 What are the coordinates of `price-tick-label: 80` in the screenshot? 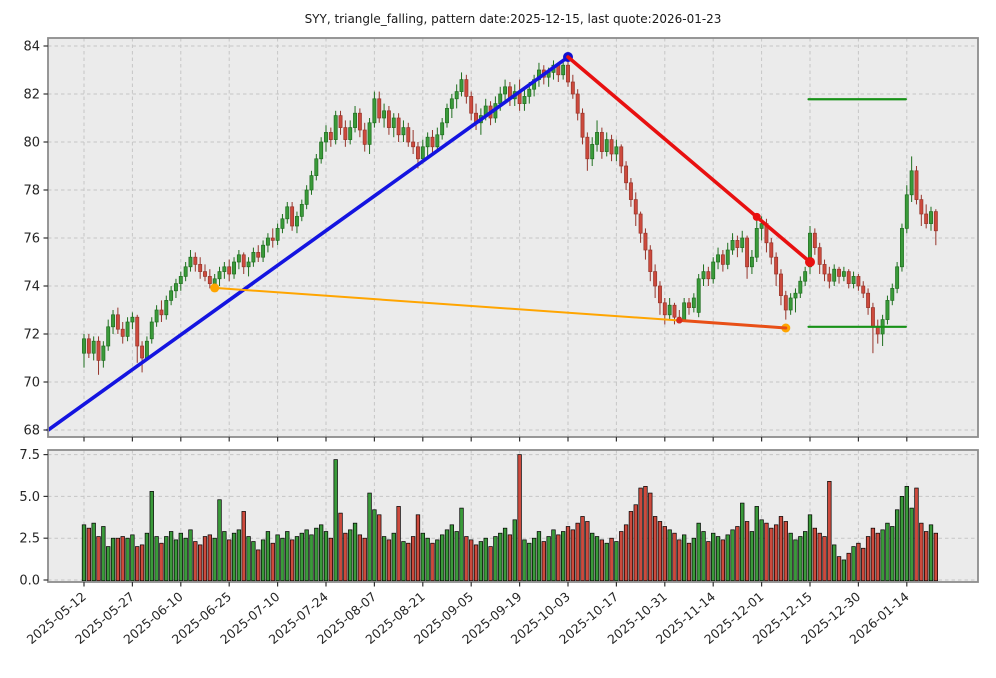 It's located at (31, 143).